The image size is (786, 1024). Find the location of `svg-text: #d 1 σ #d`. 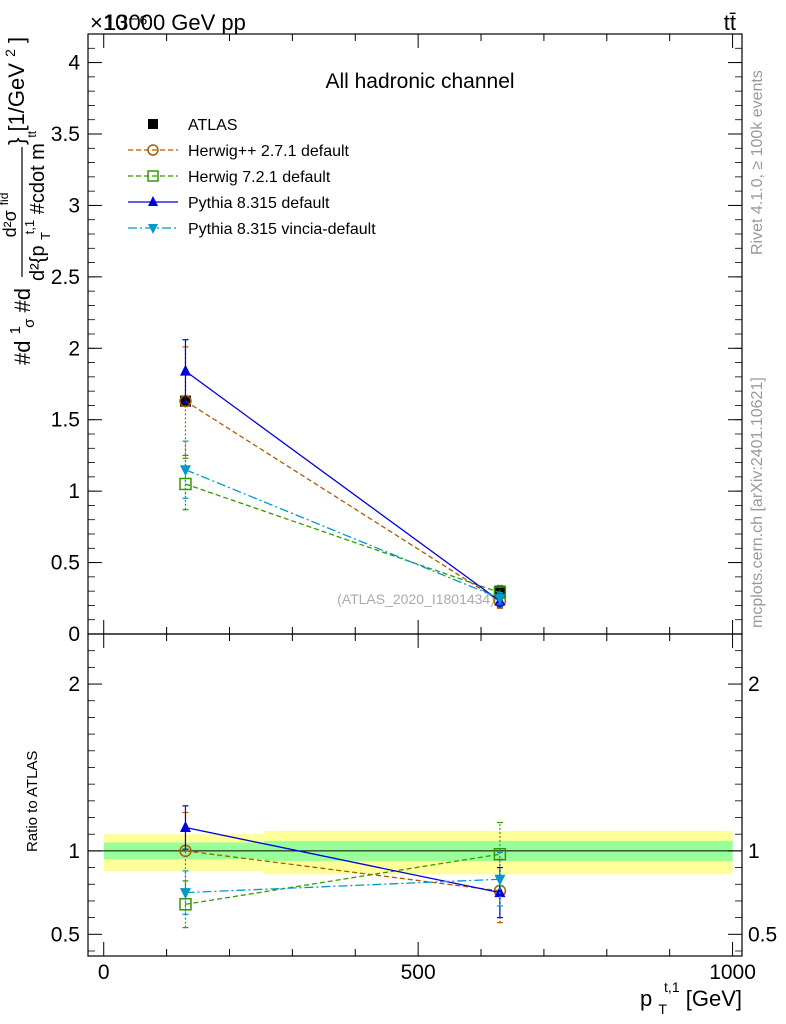

svg-text: #d 1 σ #d is located at coordinates (19, 326).